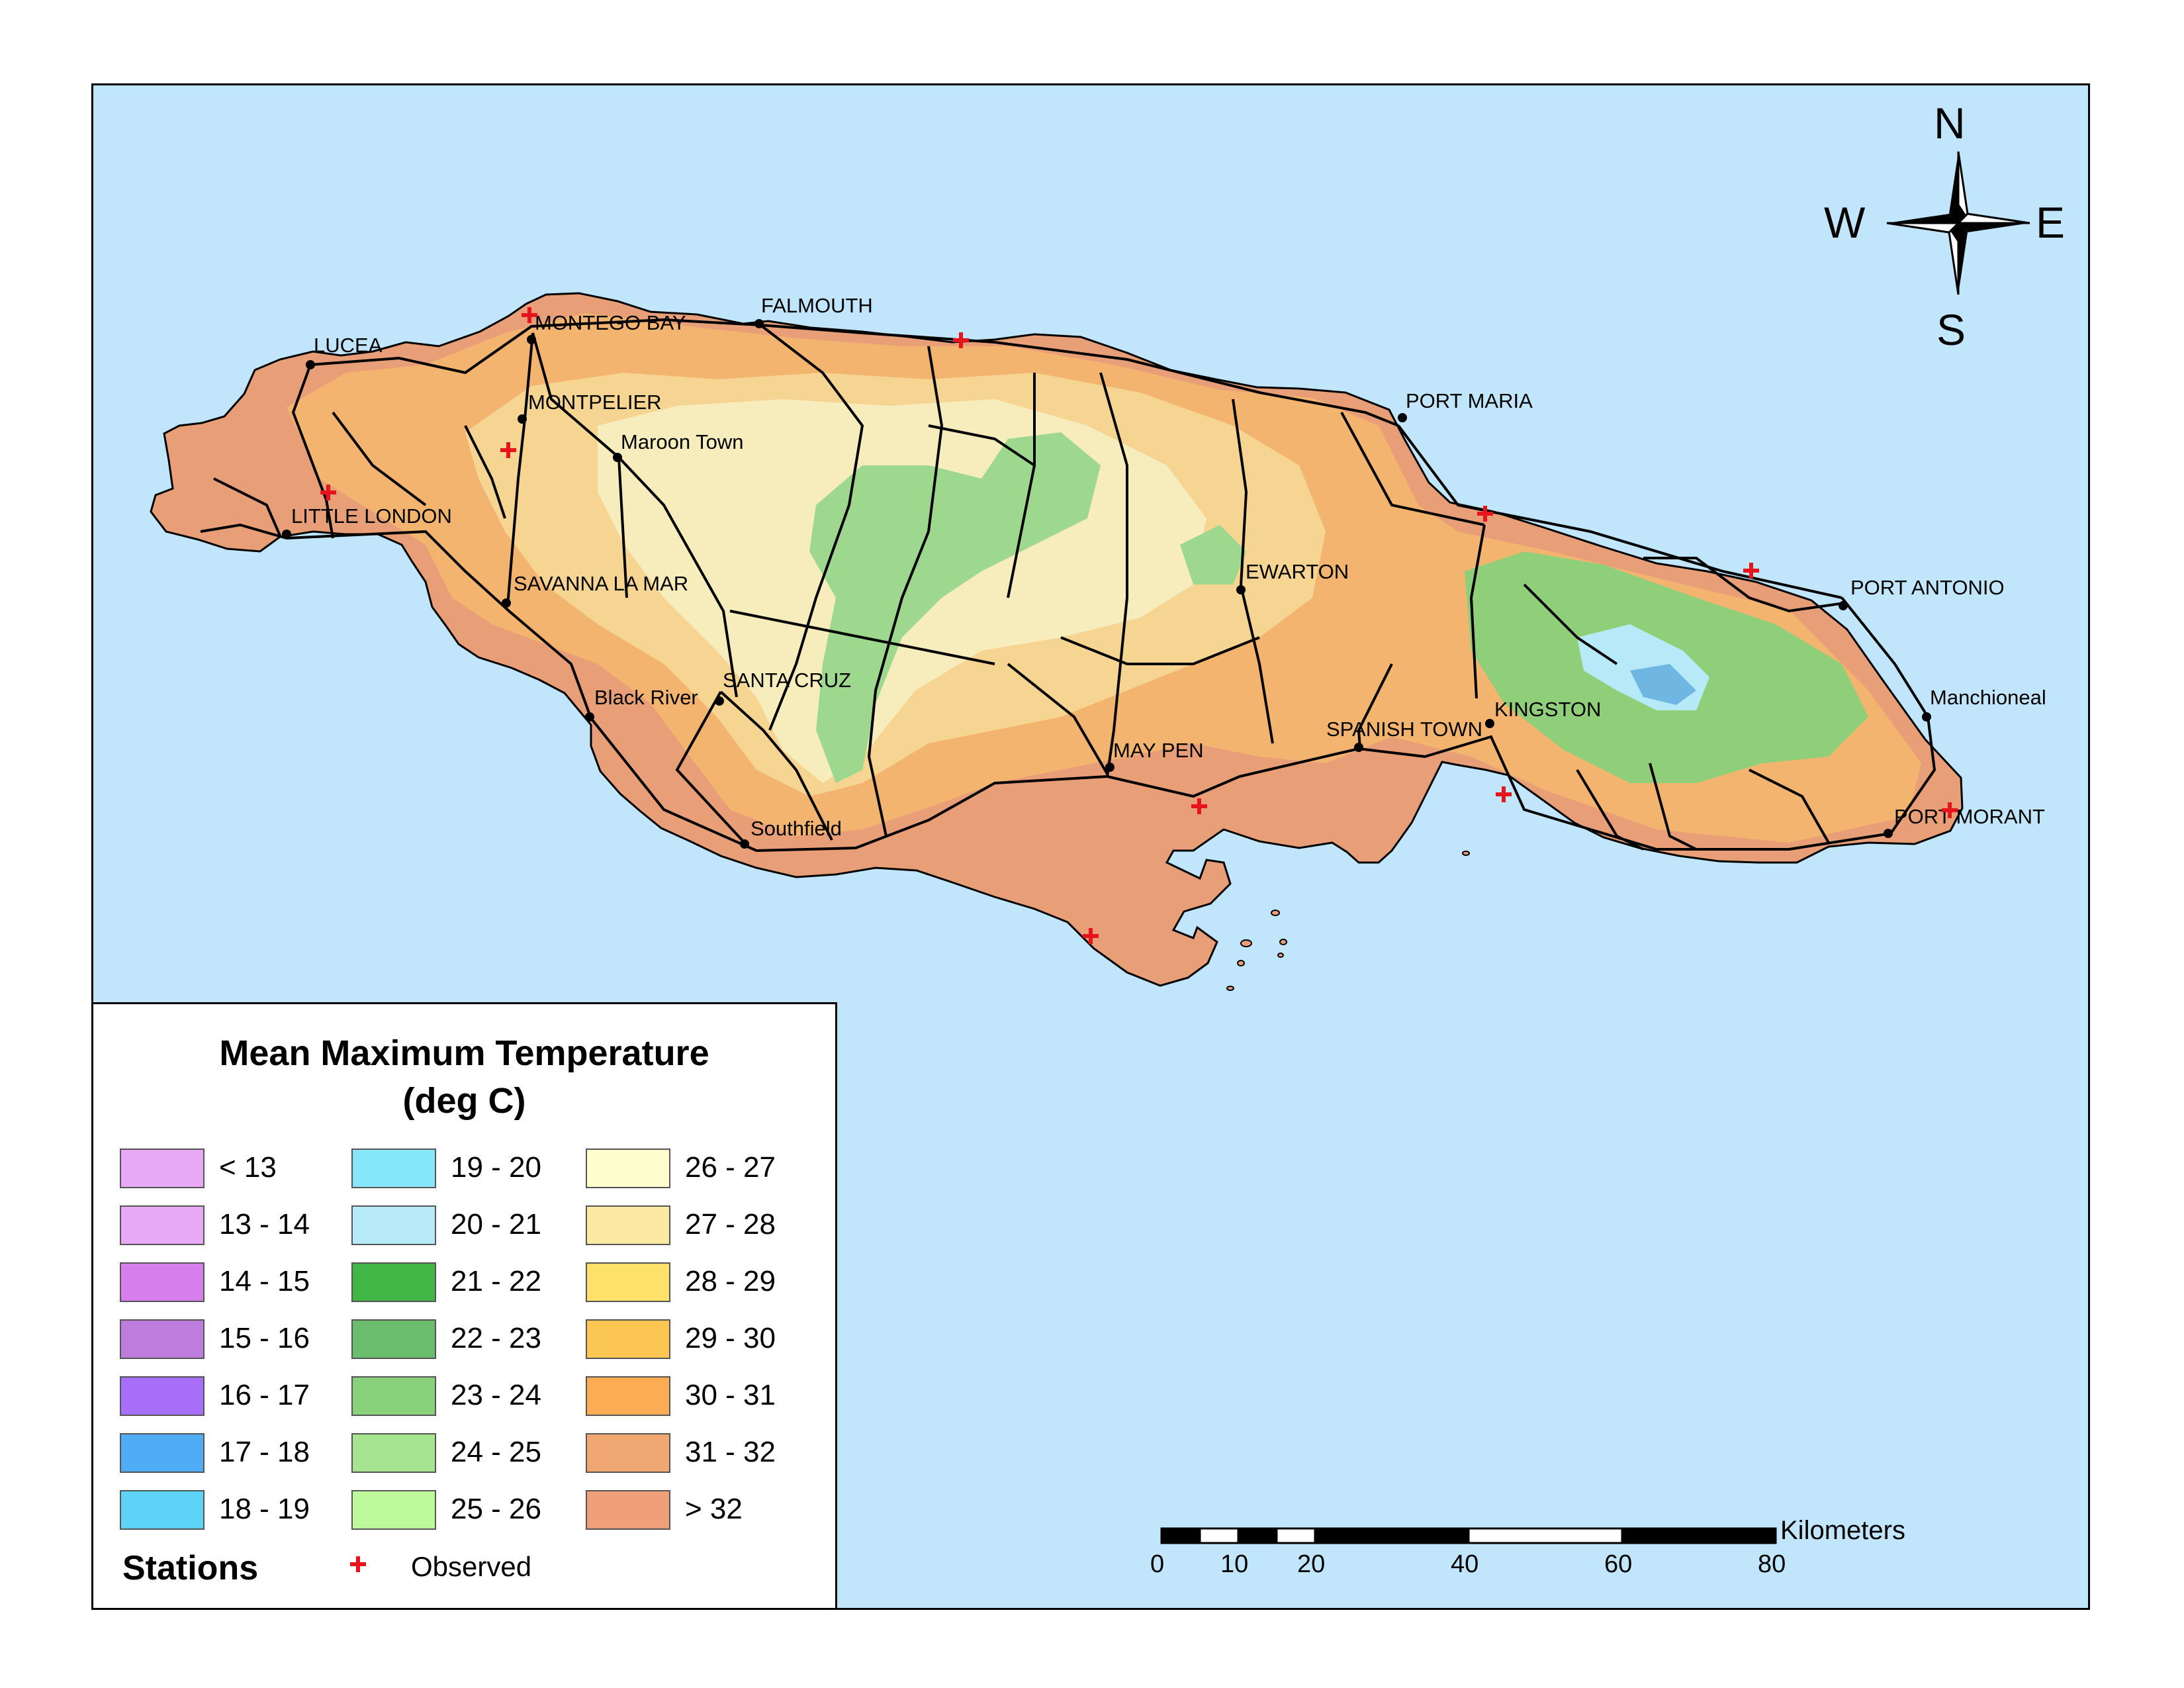 Image resolution: width=2184 pixels, height=1688 pixels. I want to click on offshore-cays, so click(1348, 921).